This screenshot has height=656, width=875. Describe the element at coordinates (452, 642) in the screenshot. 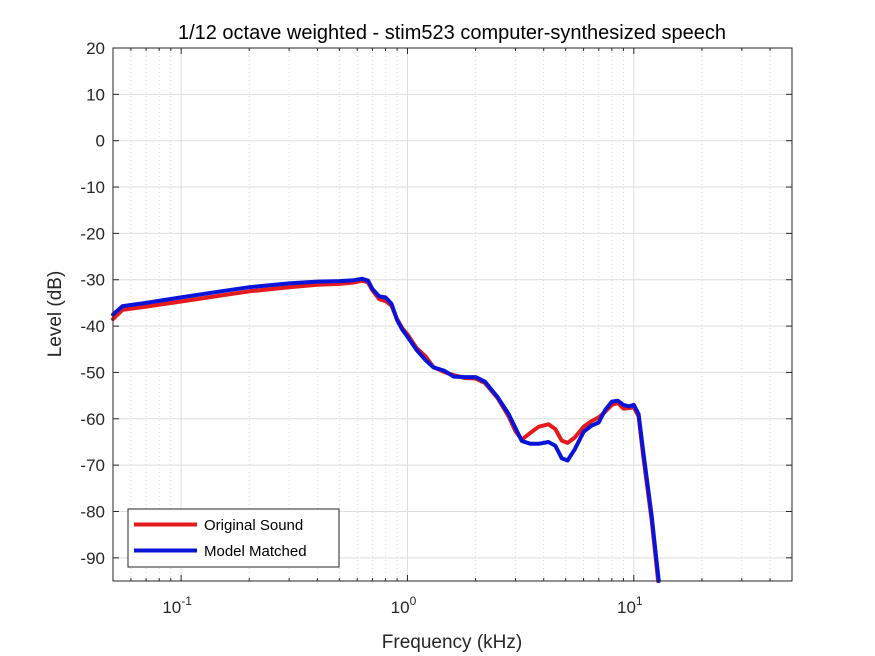

I see `x-axis-label: Frequency (kHz)` at that location.